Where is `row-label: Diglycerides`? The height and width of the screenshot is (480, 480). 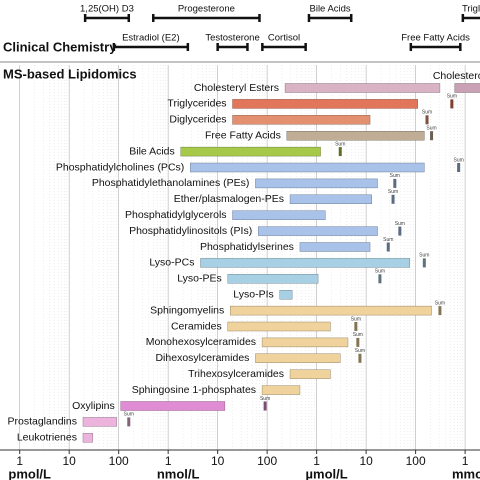
row-label: Diglycerides is located at coordinates (197, 120).